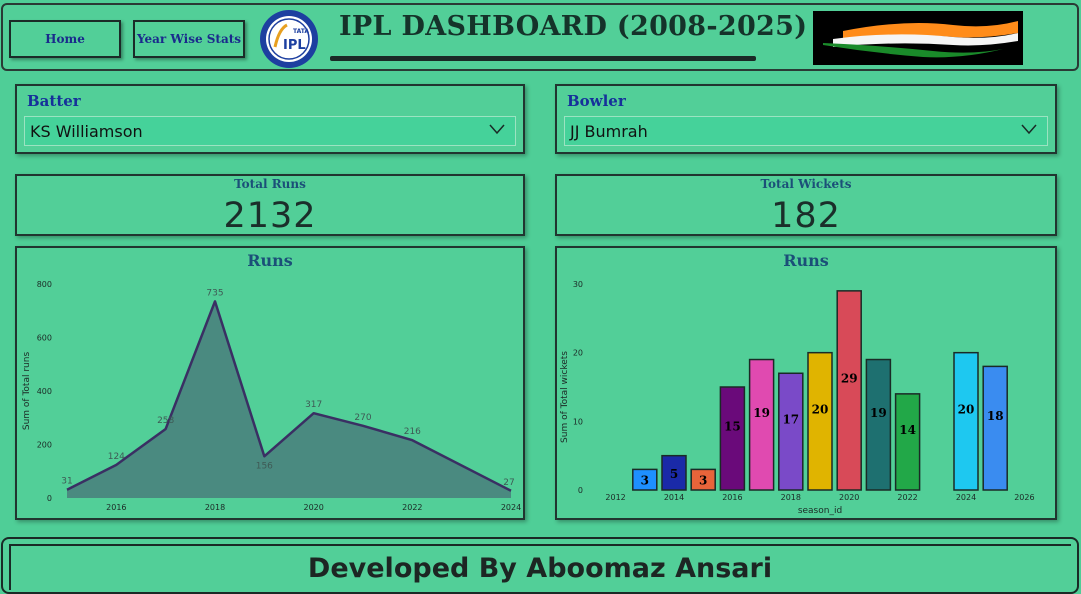 The image size is (1081, 594). What do you see at coordinates (806, 131) in the screenshot?
I see `bowler-dropdown: JJ Bumrah` at bounding box center [806, 131].